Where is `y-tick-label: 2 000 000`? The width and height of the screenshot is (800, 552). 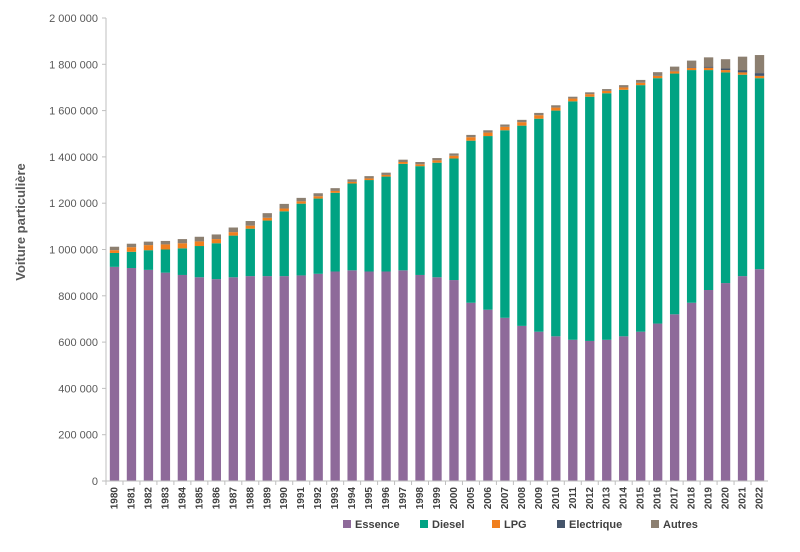
y-tick-label: 2 000 000 is located at coordinates (73, 19).